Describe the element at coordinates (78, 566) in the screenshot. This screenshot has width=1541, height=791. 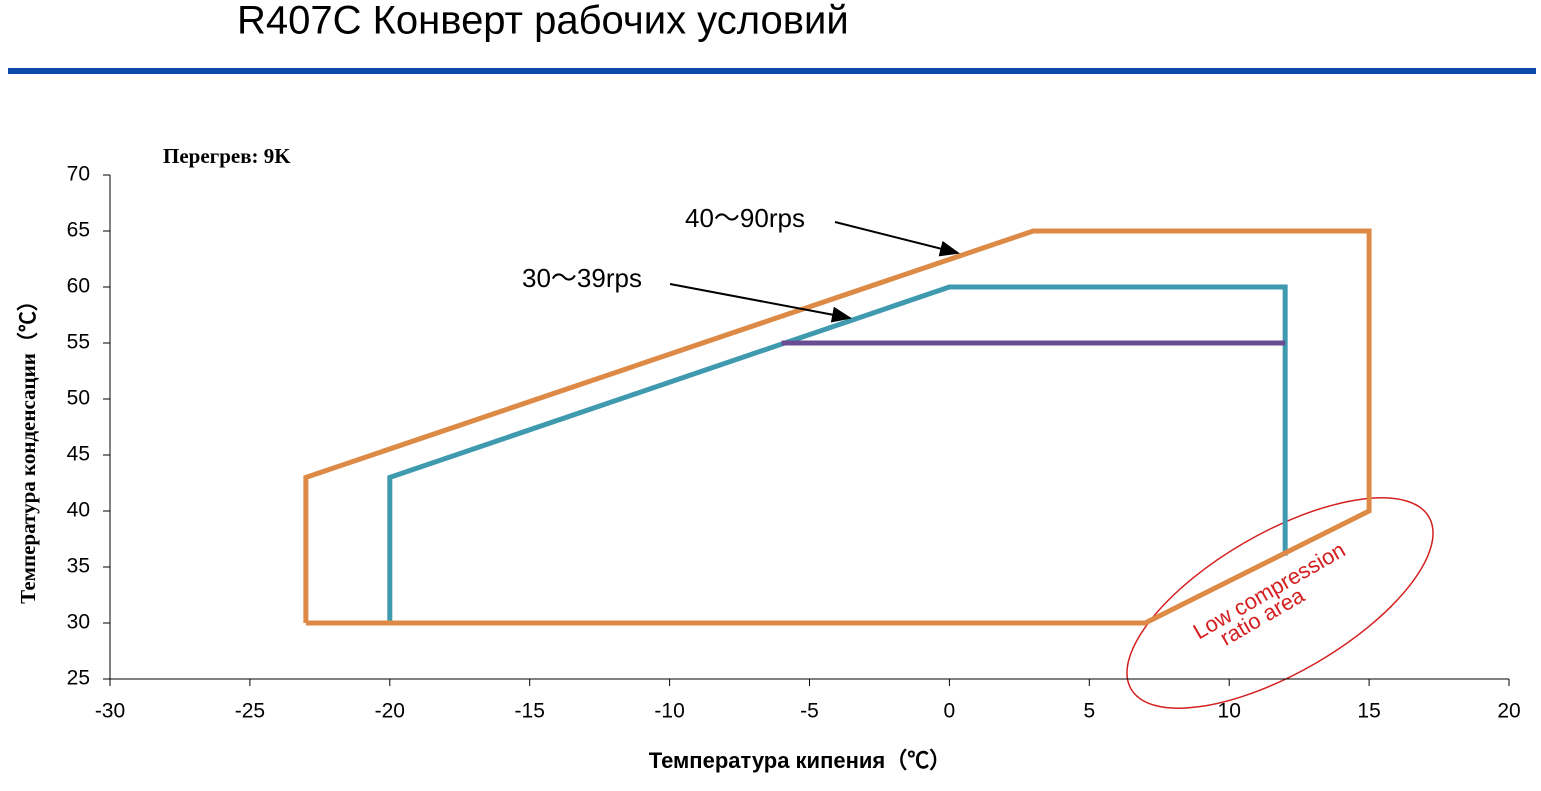
I see `y-tick-label: 35` at that location.